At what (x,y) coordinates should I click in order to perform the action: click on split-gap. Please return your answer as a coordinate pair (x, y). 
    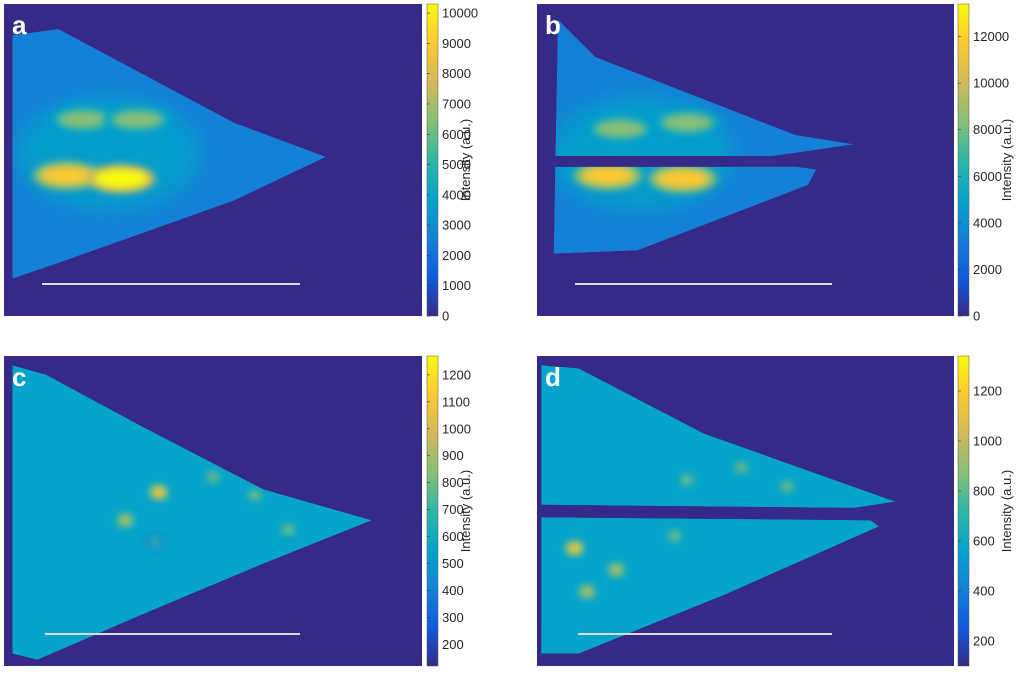
    Looking at the image, I should click on (703, 161).